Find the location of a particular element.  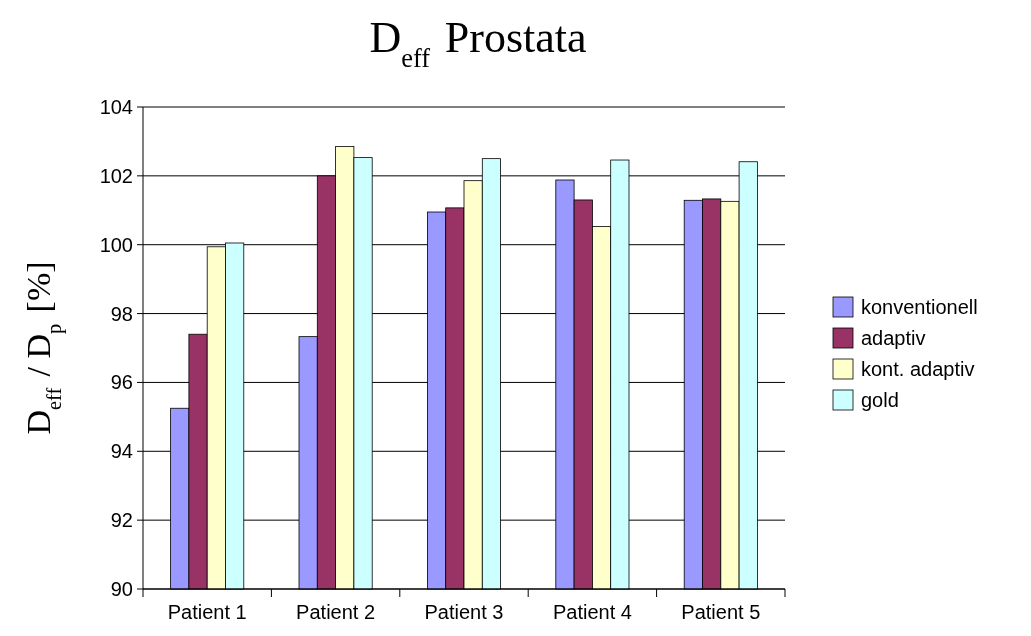

x-tick-label: Patient 5 is located at coordinates (721, 612).